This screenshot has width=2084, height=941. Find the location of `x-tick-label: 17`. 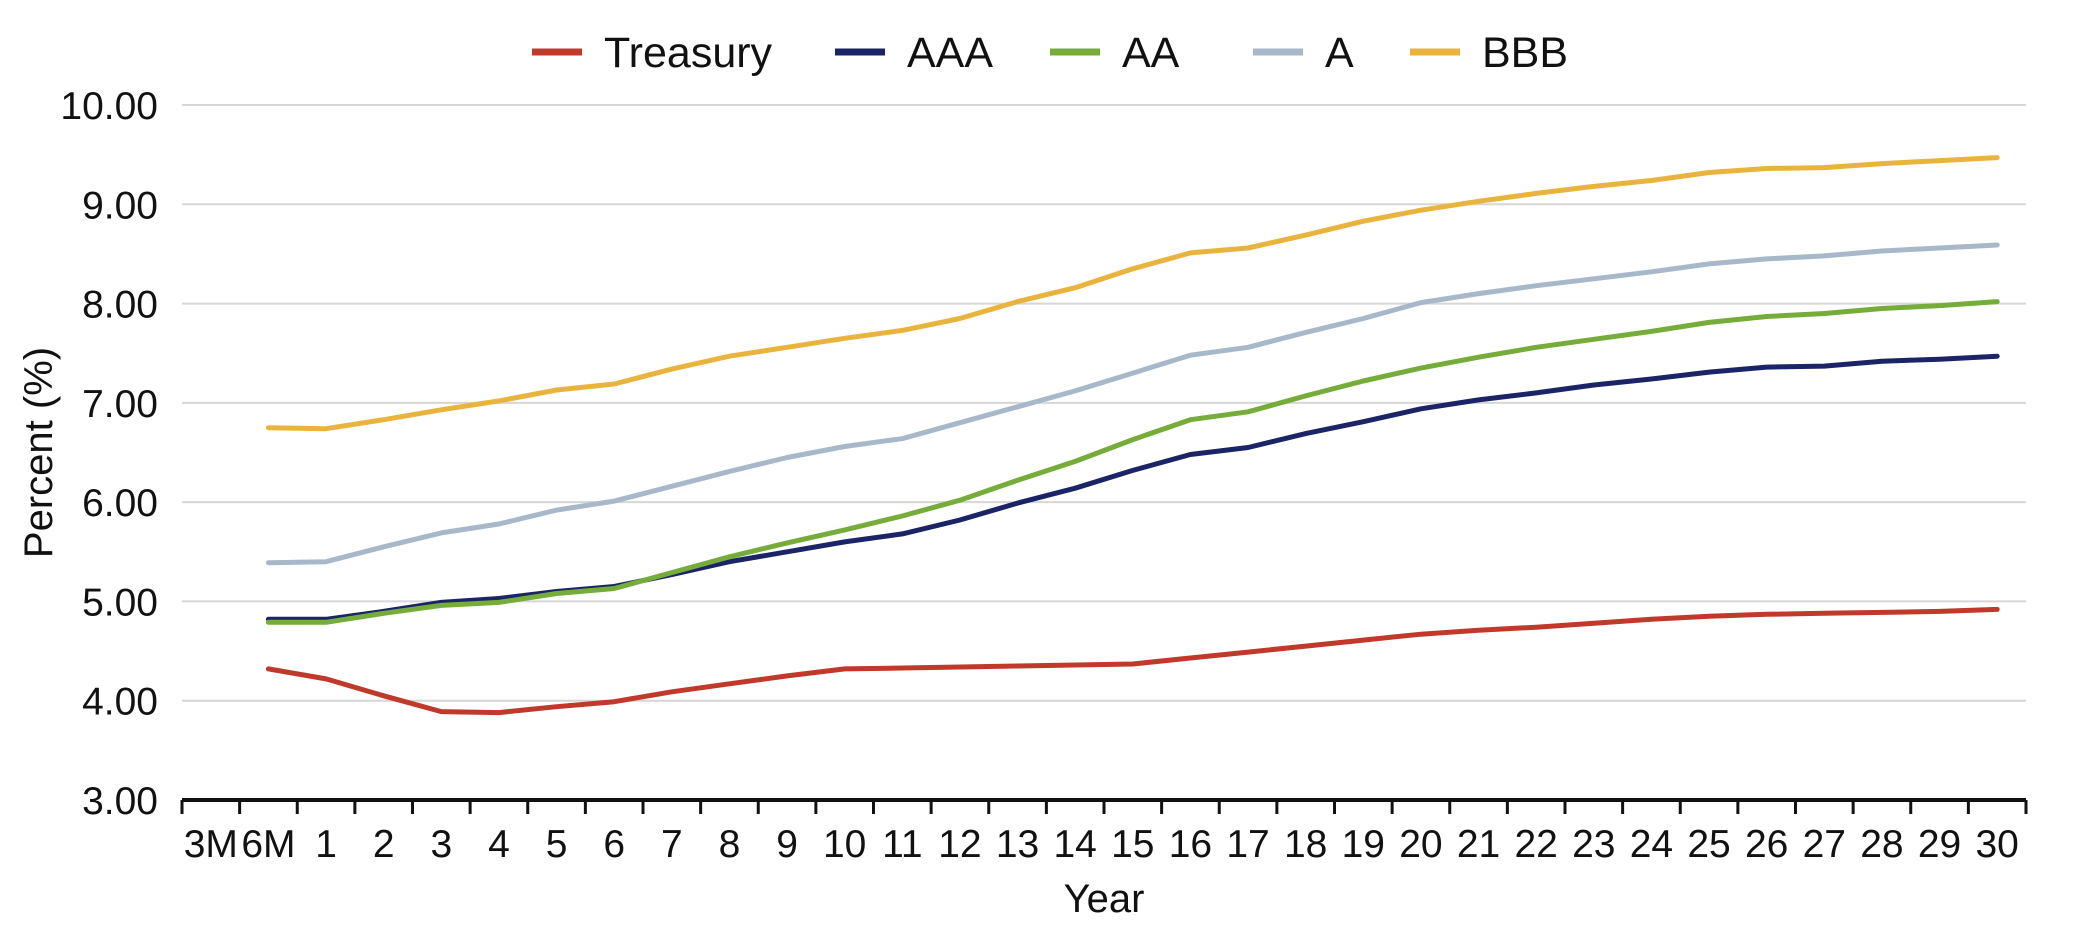

x-tick-label: 17 is located at coordinates (1247, 844).